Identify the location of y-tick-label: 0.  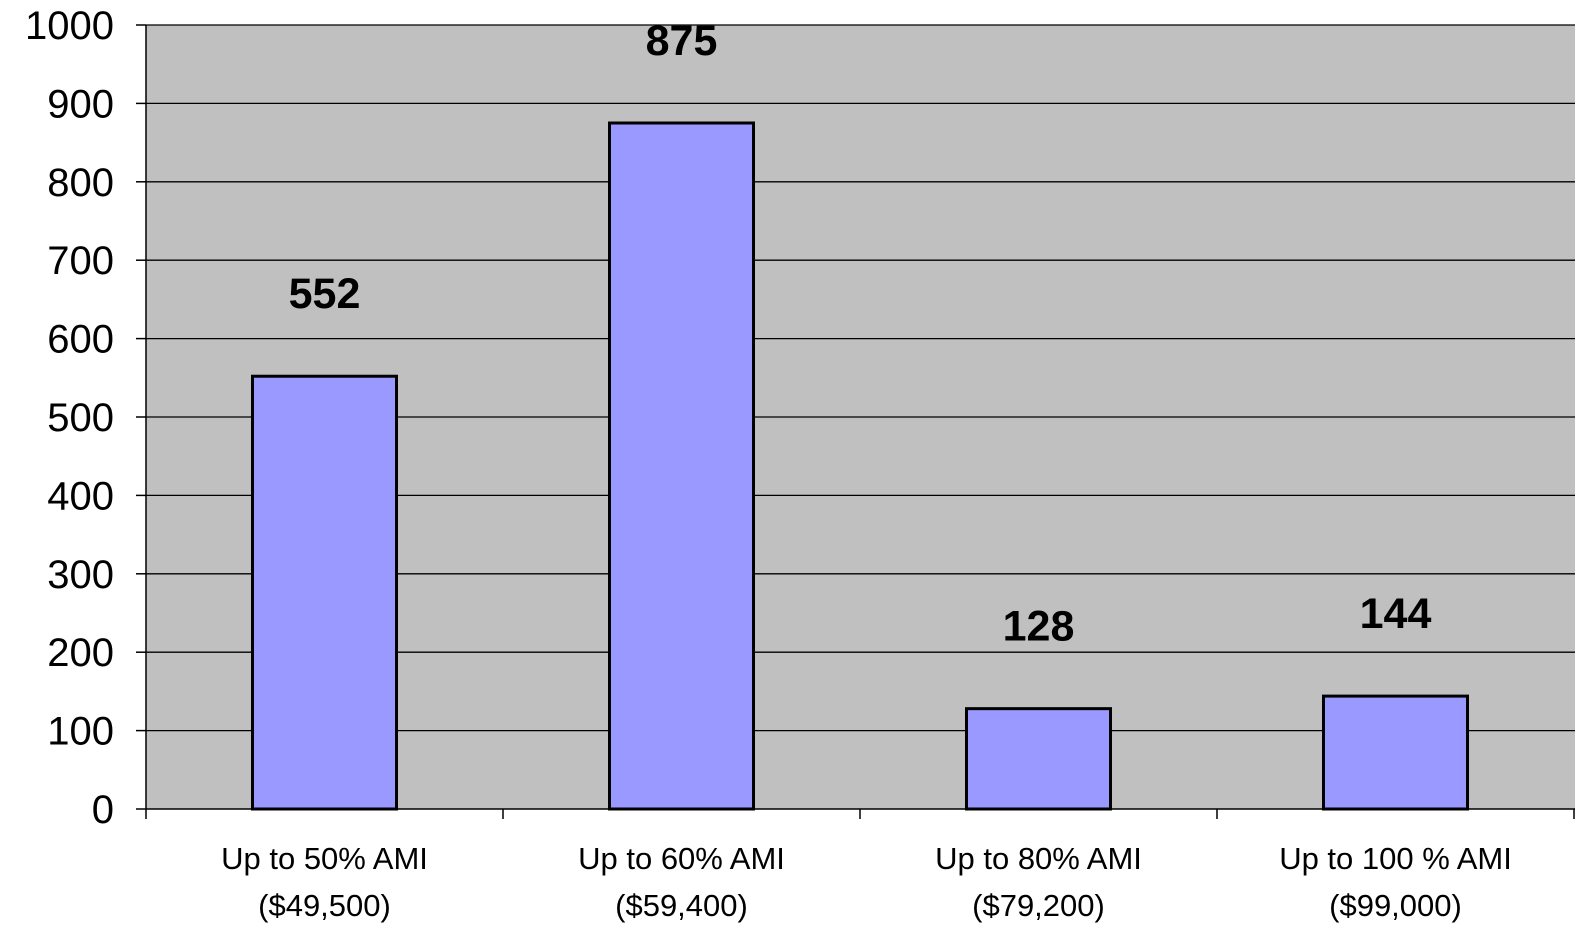
(103, 810).